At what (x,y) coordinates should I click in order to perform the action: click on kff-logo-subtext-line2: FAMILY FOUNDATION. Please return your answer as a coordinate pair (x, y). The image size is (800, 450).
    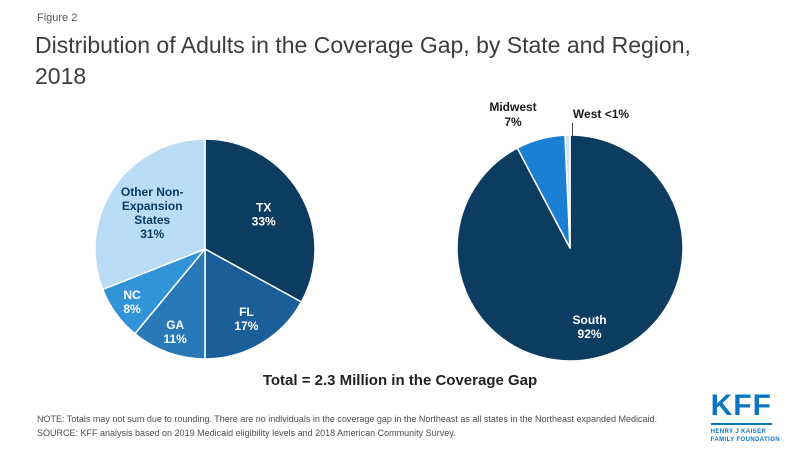
    Looking at the image, I should click on (745, 440).